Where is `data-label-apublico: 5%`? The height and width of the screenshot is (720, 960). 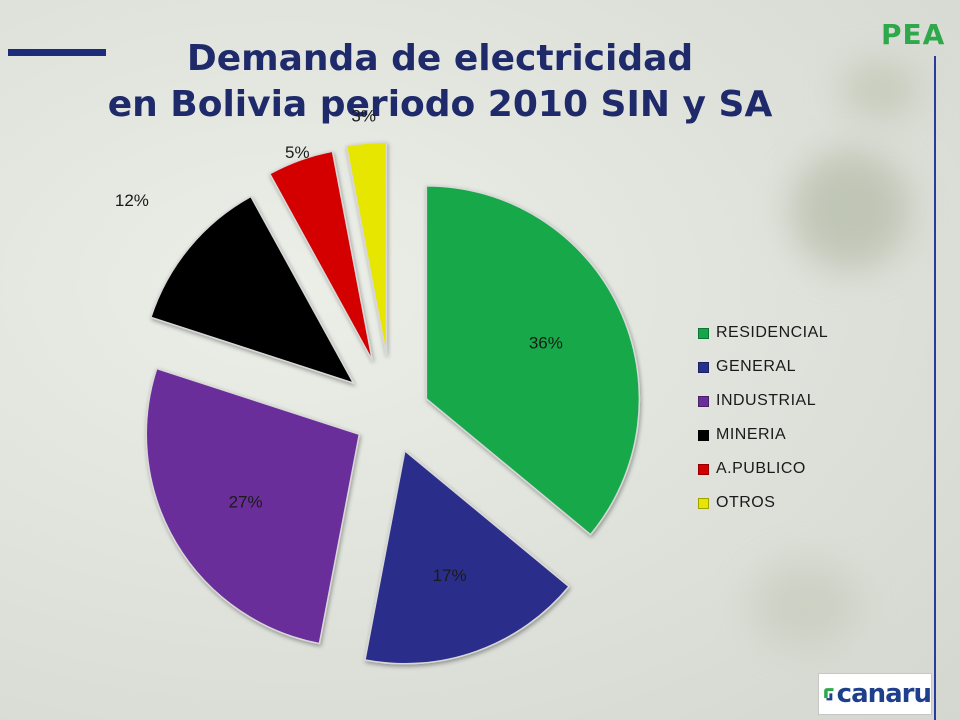 data-label-apublico: 5% is located at coordinates (297, 152).